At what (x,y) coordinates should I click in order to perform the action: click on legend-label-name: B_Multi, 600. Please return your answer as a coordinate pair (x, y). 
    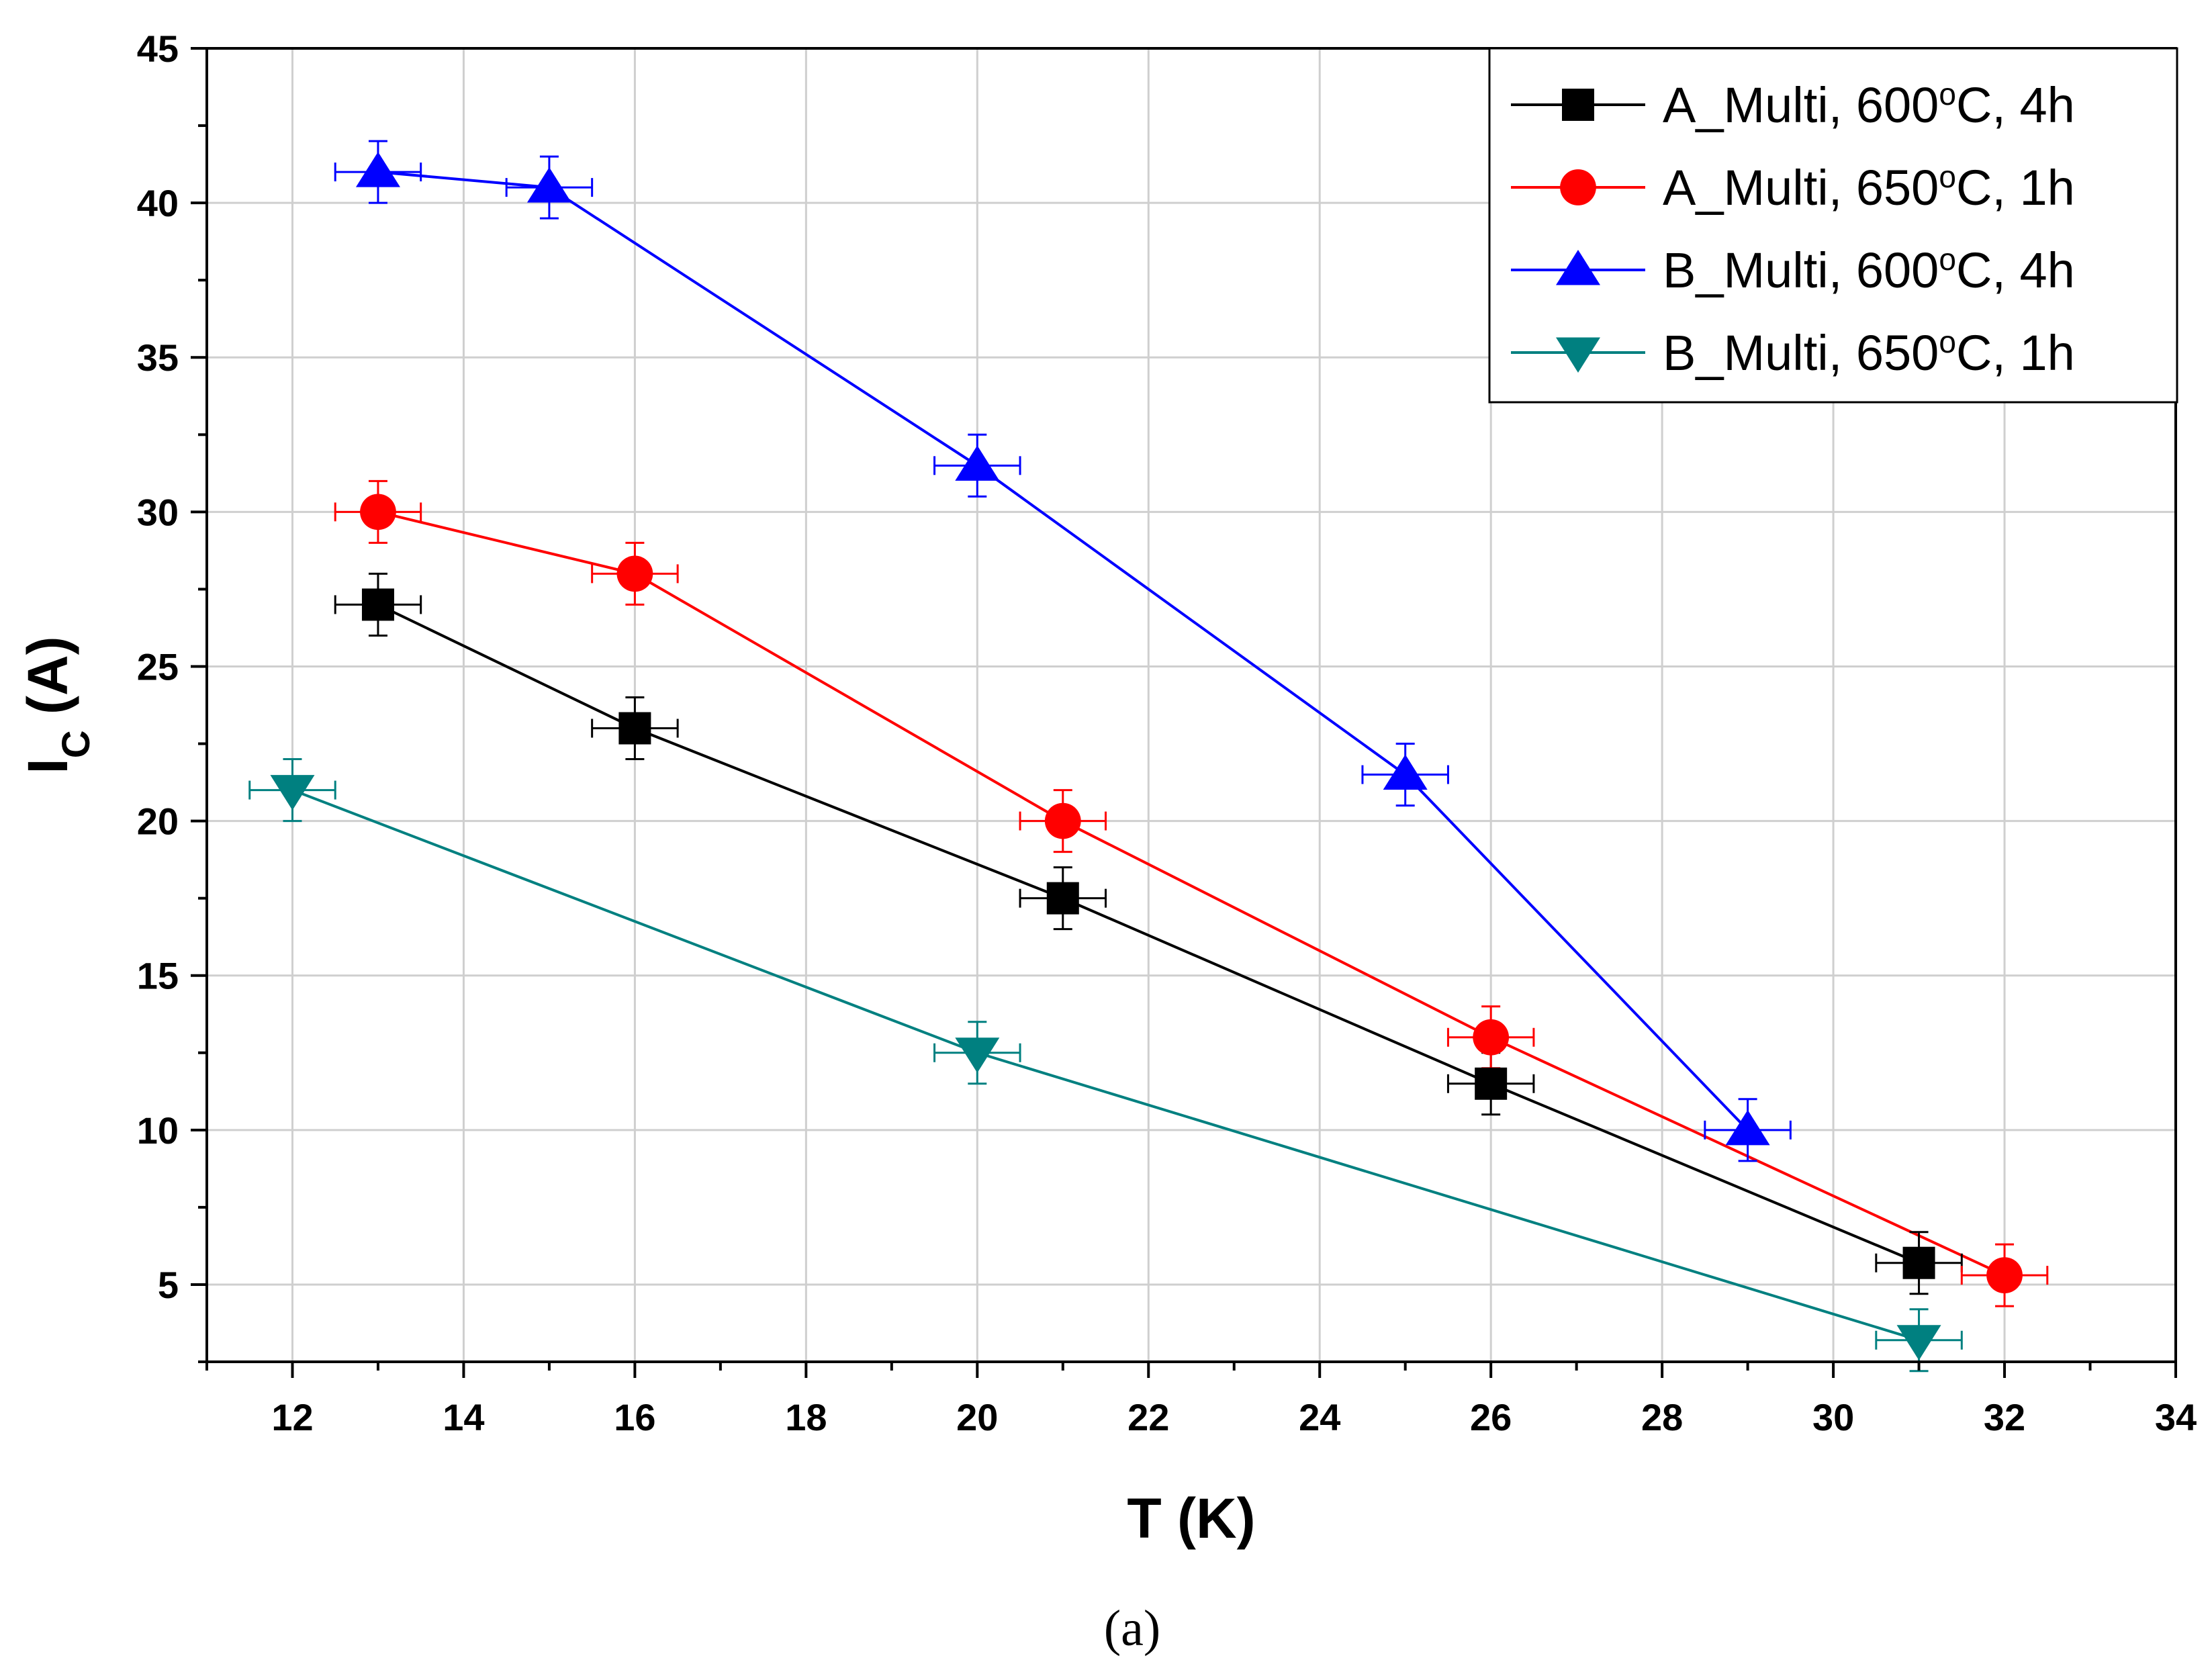
    Looking at the image, I should click on (1801, 270).